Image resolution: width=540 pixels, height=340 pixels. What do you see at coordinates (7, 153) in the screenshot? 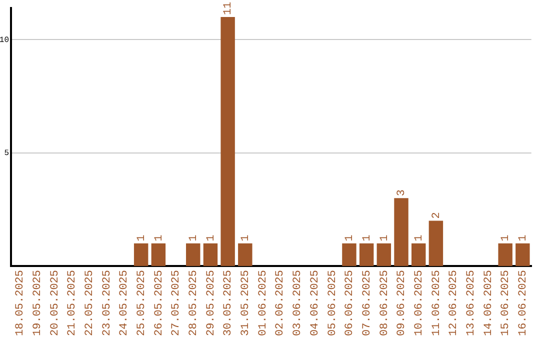
I see `y-tick-label: 5` at bounding box center [7, 153].